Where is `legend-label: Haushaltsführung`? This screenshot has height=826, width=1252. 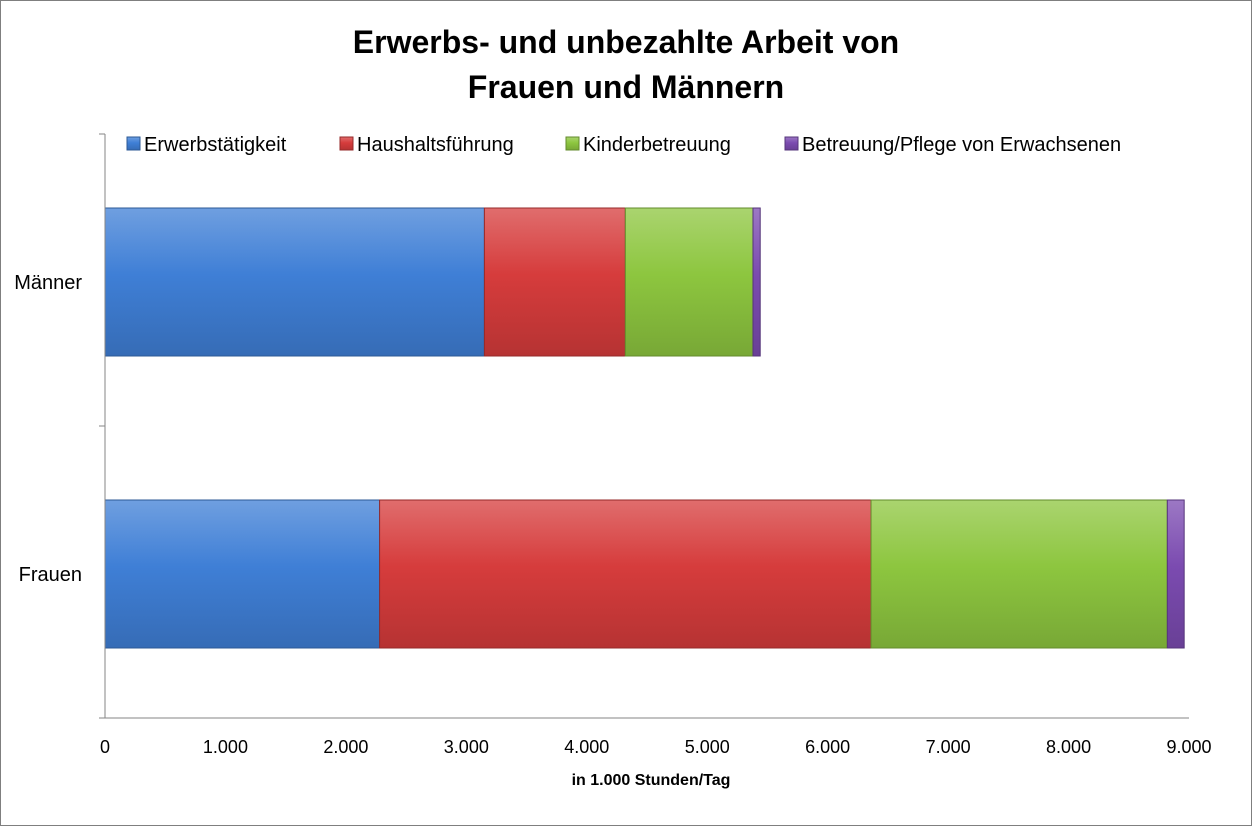
legend-label: Haushaltsführung is located at coordinates (435, 145).